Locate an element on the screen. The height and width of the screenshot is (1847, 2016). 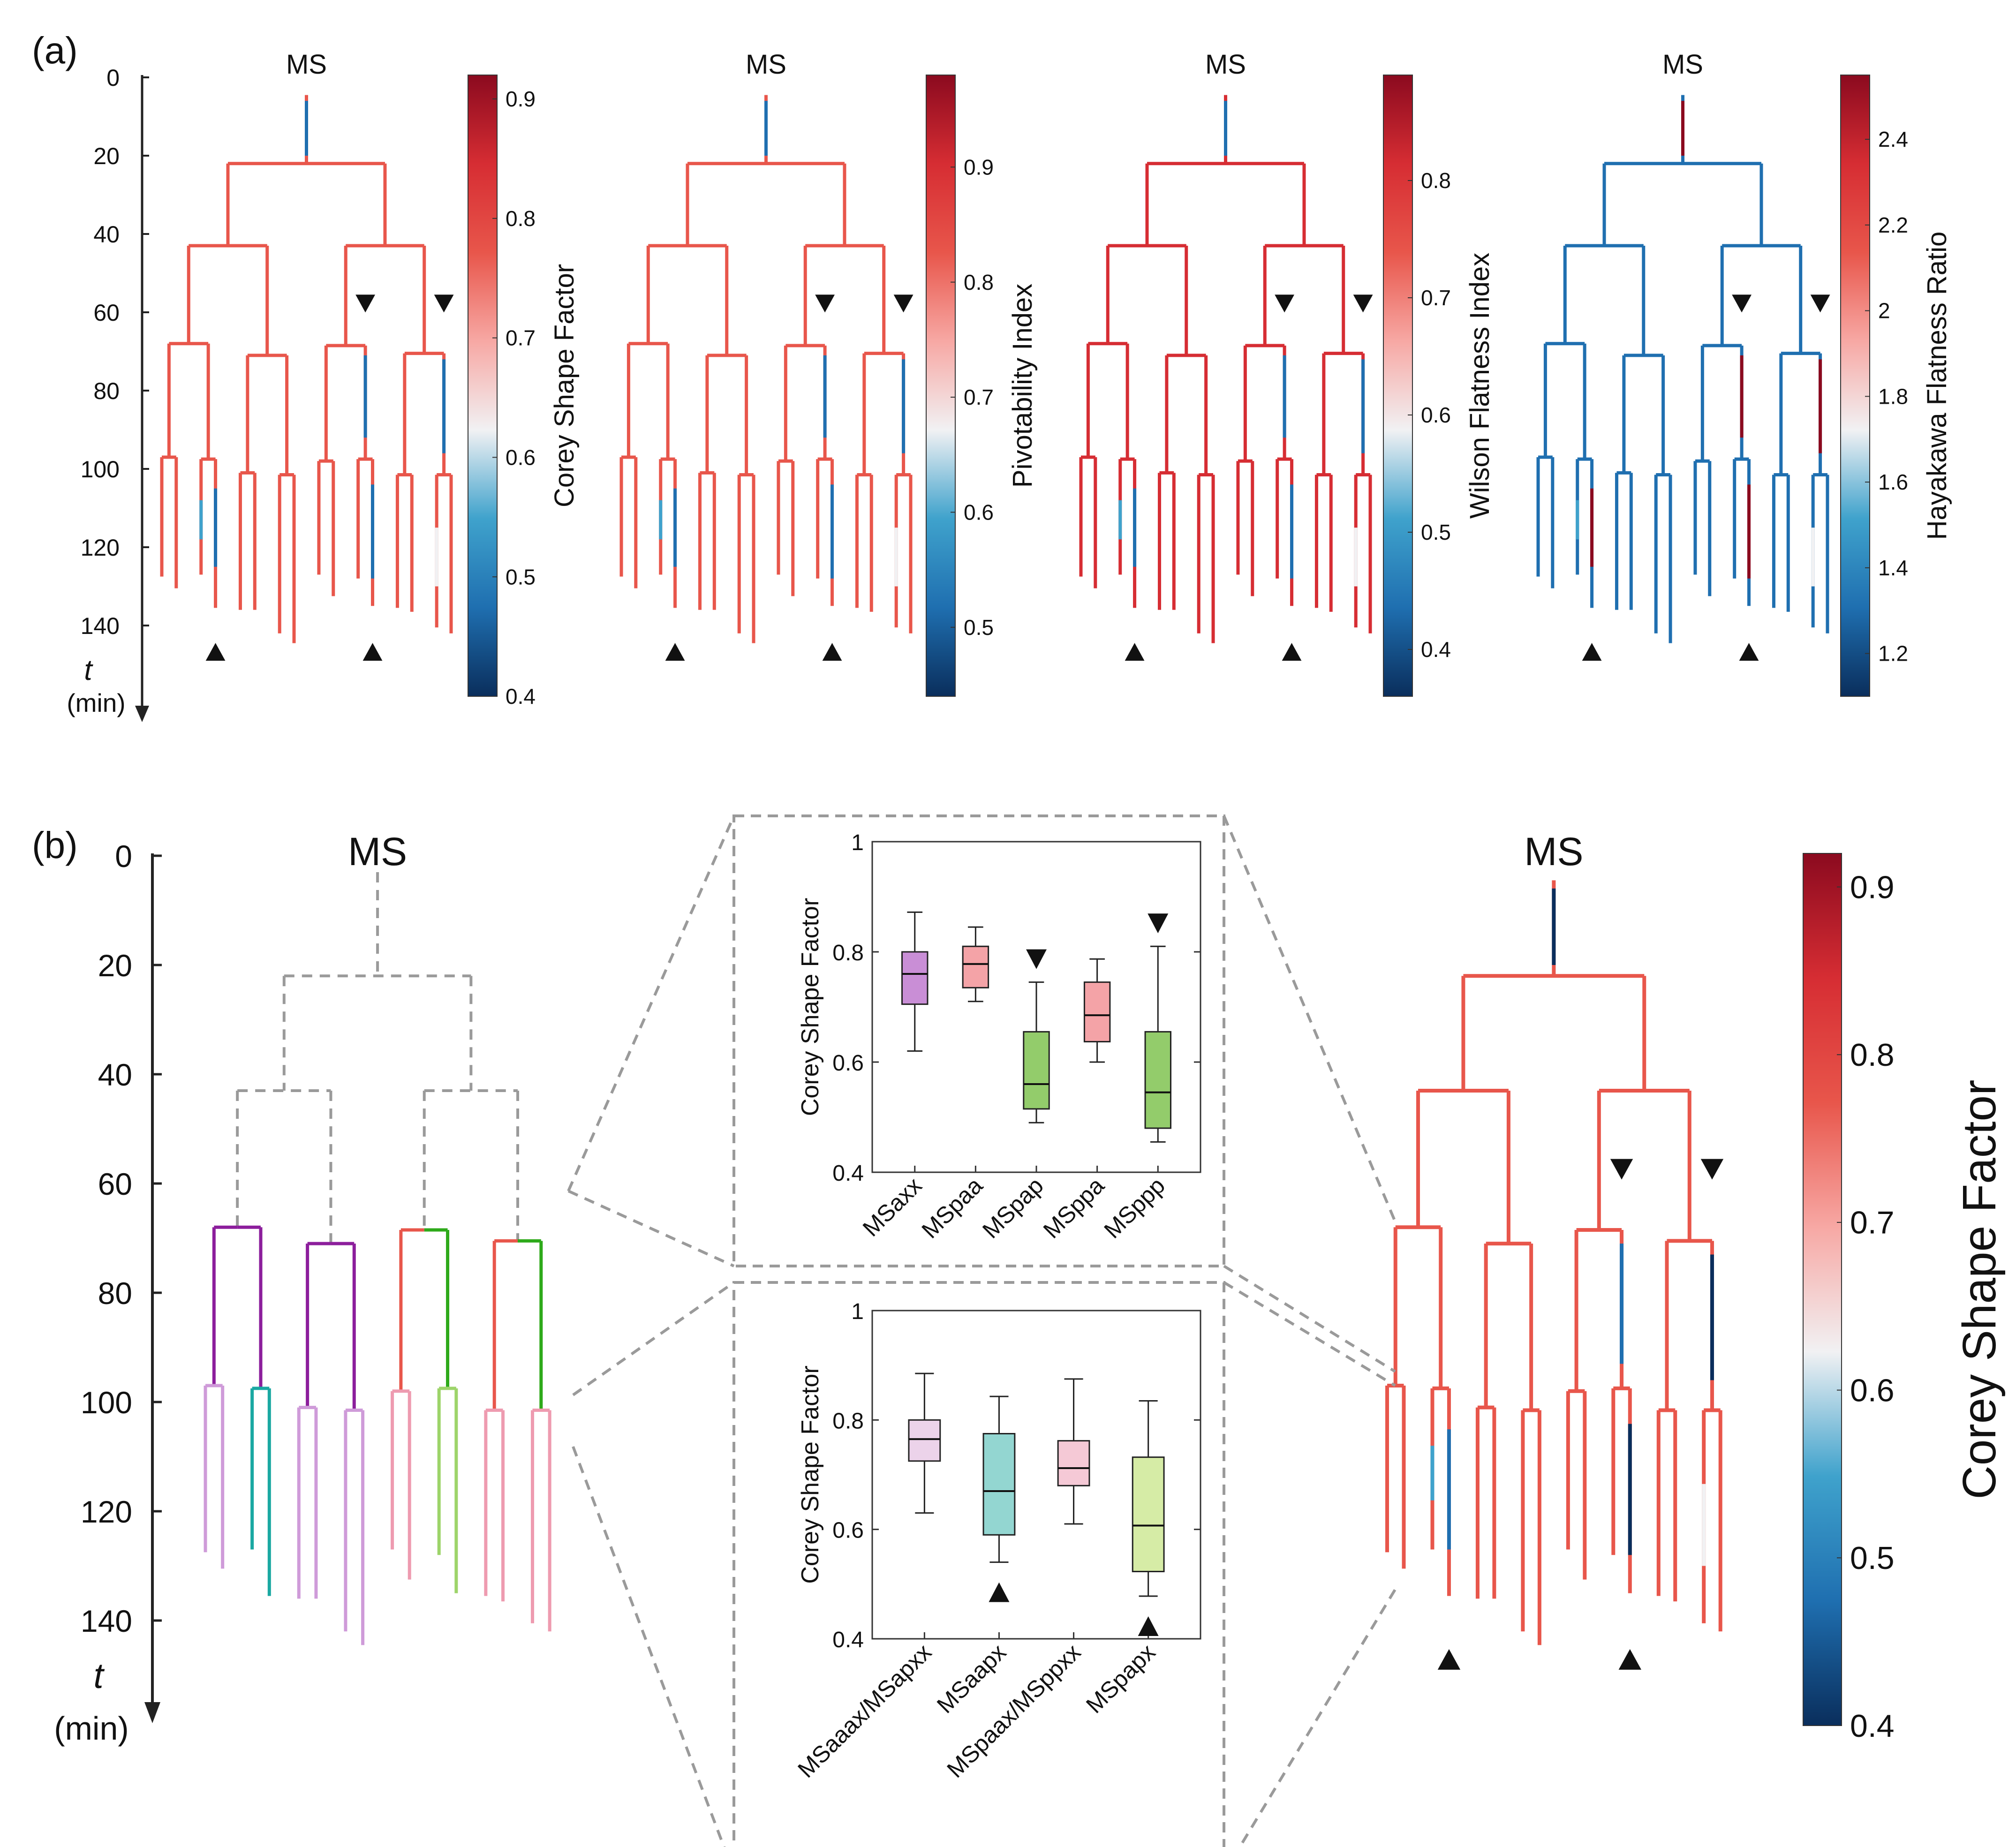
x-tick-label: MSppa is located at coordinates (1074, 1208).